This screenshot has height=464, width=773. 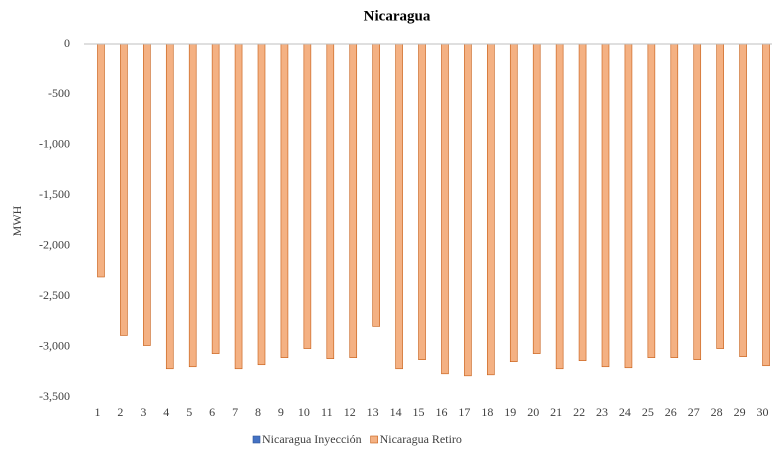 What do you see at coordinates (602, 412) in the screenshot?
I see `x-tick-label: 23` at bounding box center [602, 412].